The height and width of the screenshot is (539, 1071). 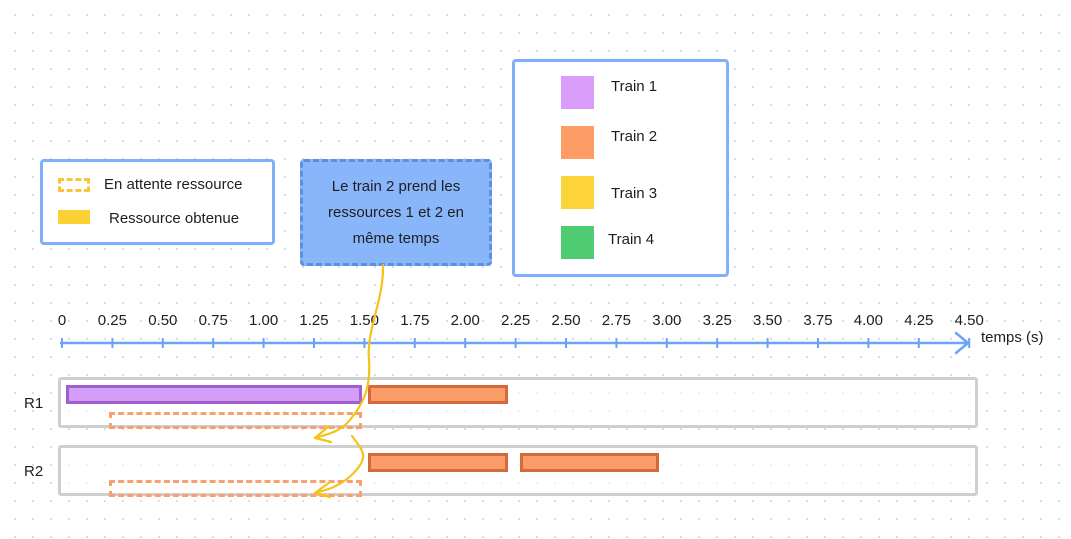 I want to click on train-4-label: Train 4, so click(x=631, y=239).